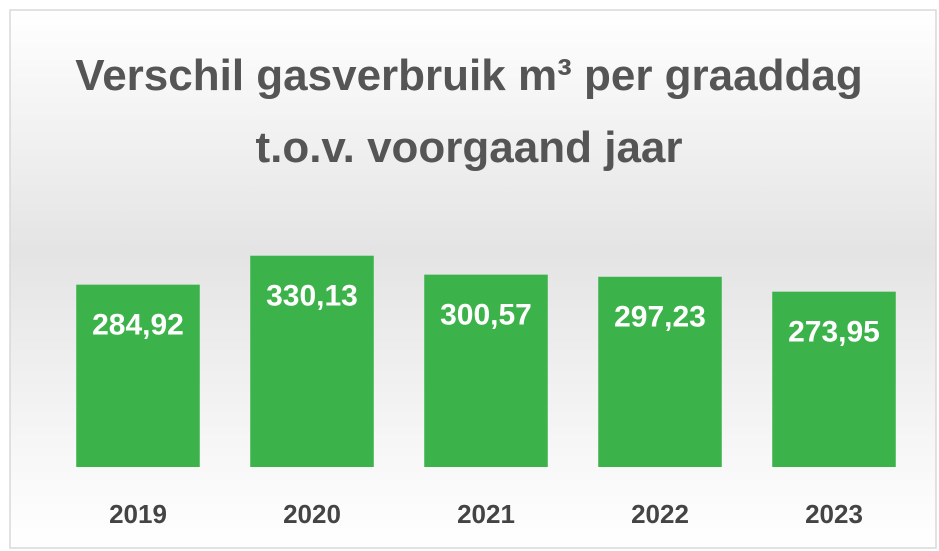  Describe the element at coordinates (138, 325) in the screenshot. I see `data-label: 284,92` at that location.